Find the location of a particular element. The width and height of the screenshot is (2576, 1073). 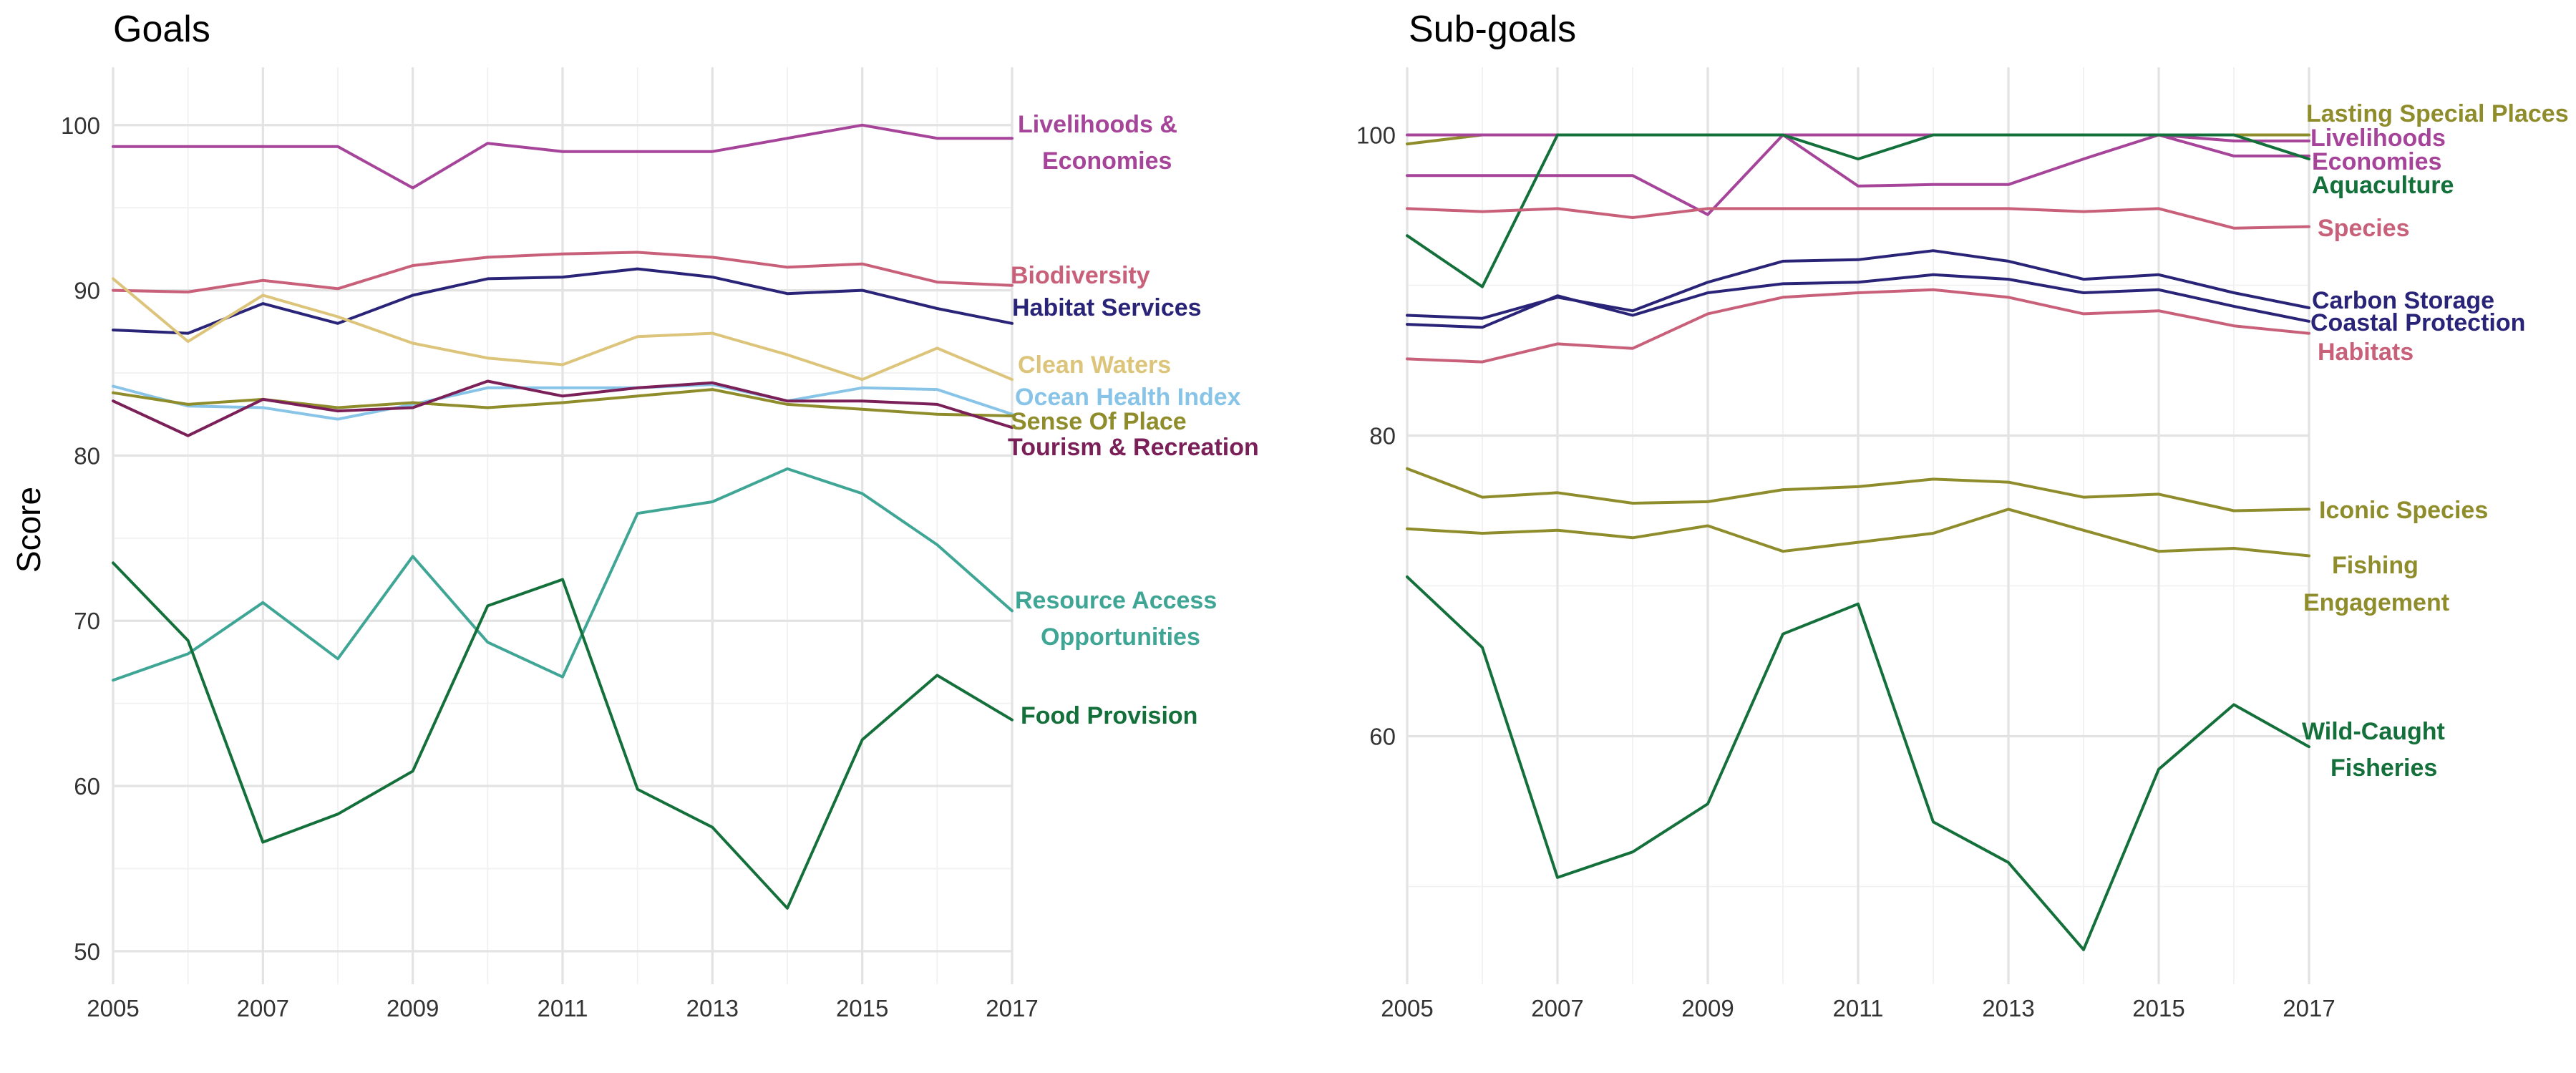

series-label-fishing-engagement: Engagement is located at coordinates (2376, 602).